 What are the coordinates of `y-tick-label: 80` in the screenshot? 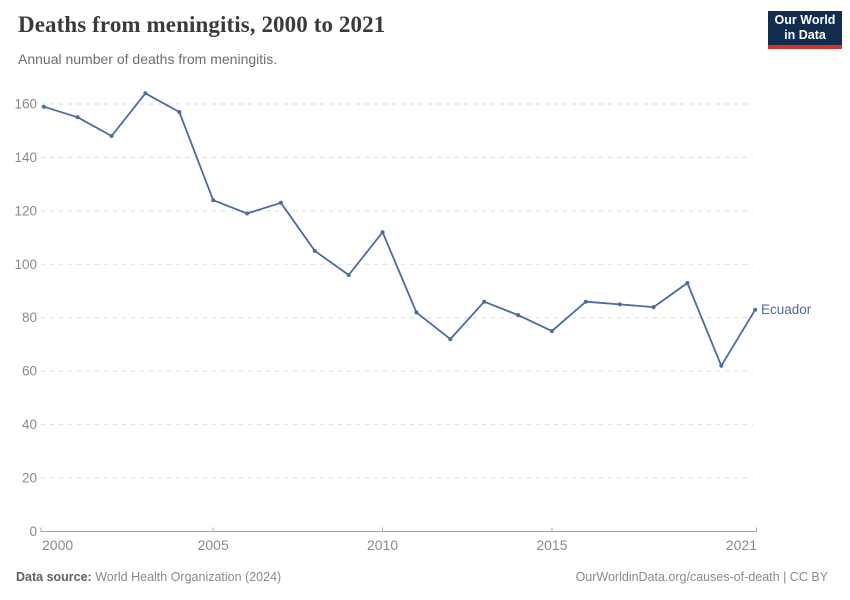 It's located at (29, 317).